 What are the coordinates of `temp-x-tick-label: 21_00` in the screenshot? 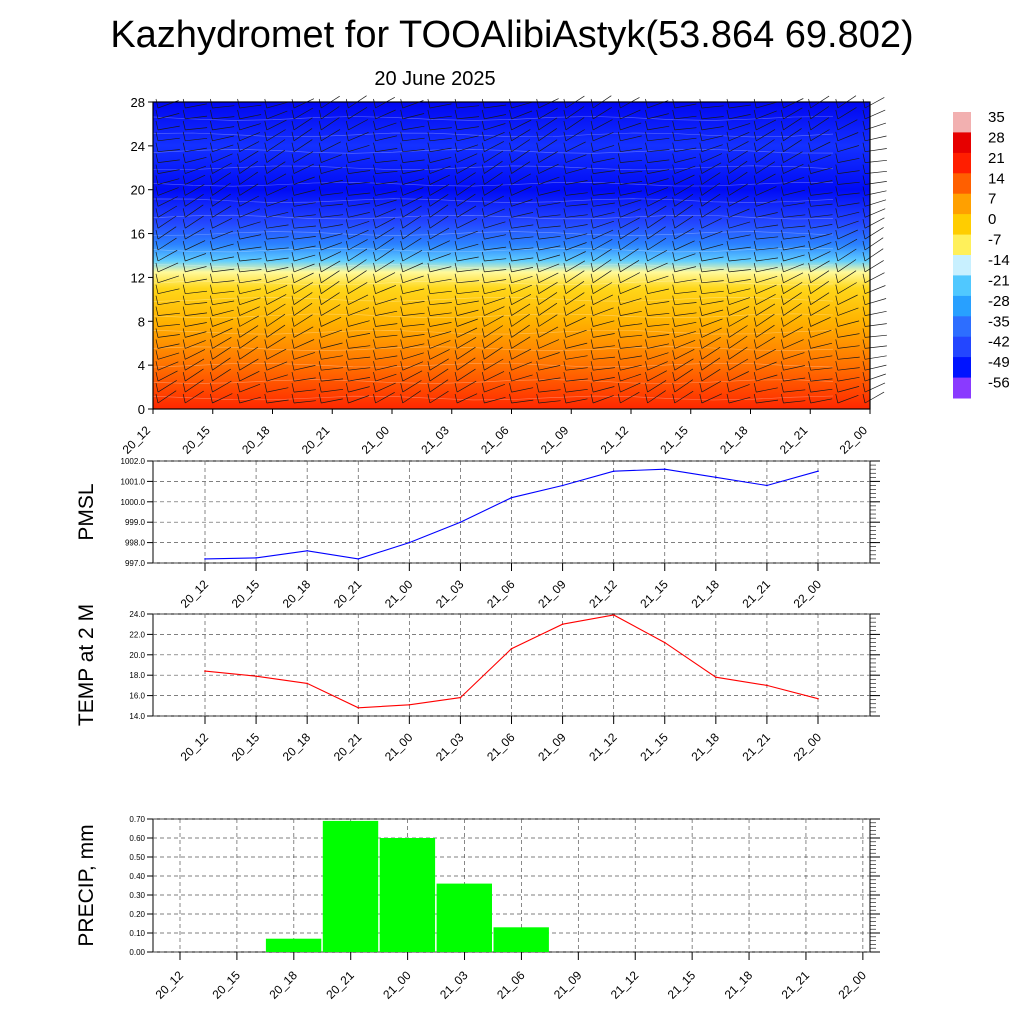 It's located at (399, 747).